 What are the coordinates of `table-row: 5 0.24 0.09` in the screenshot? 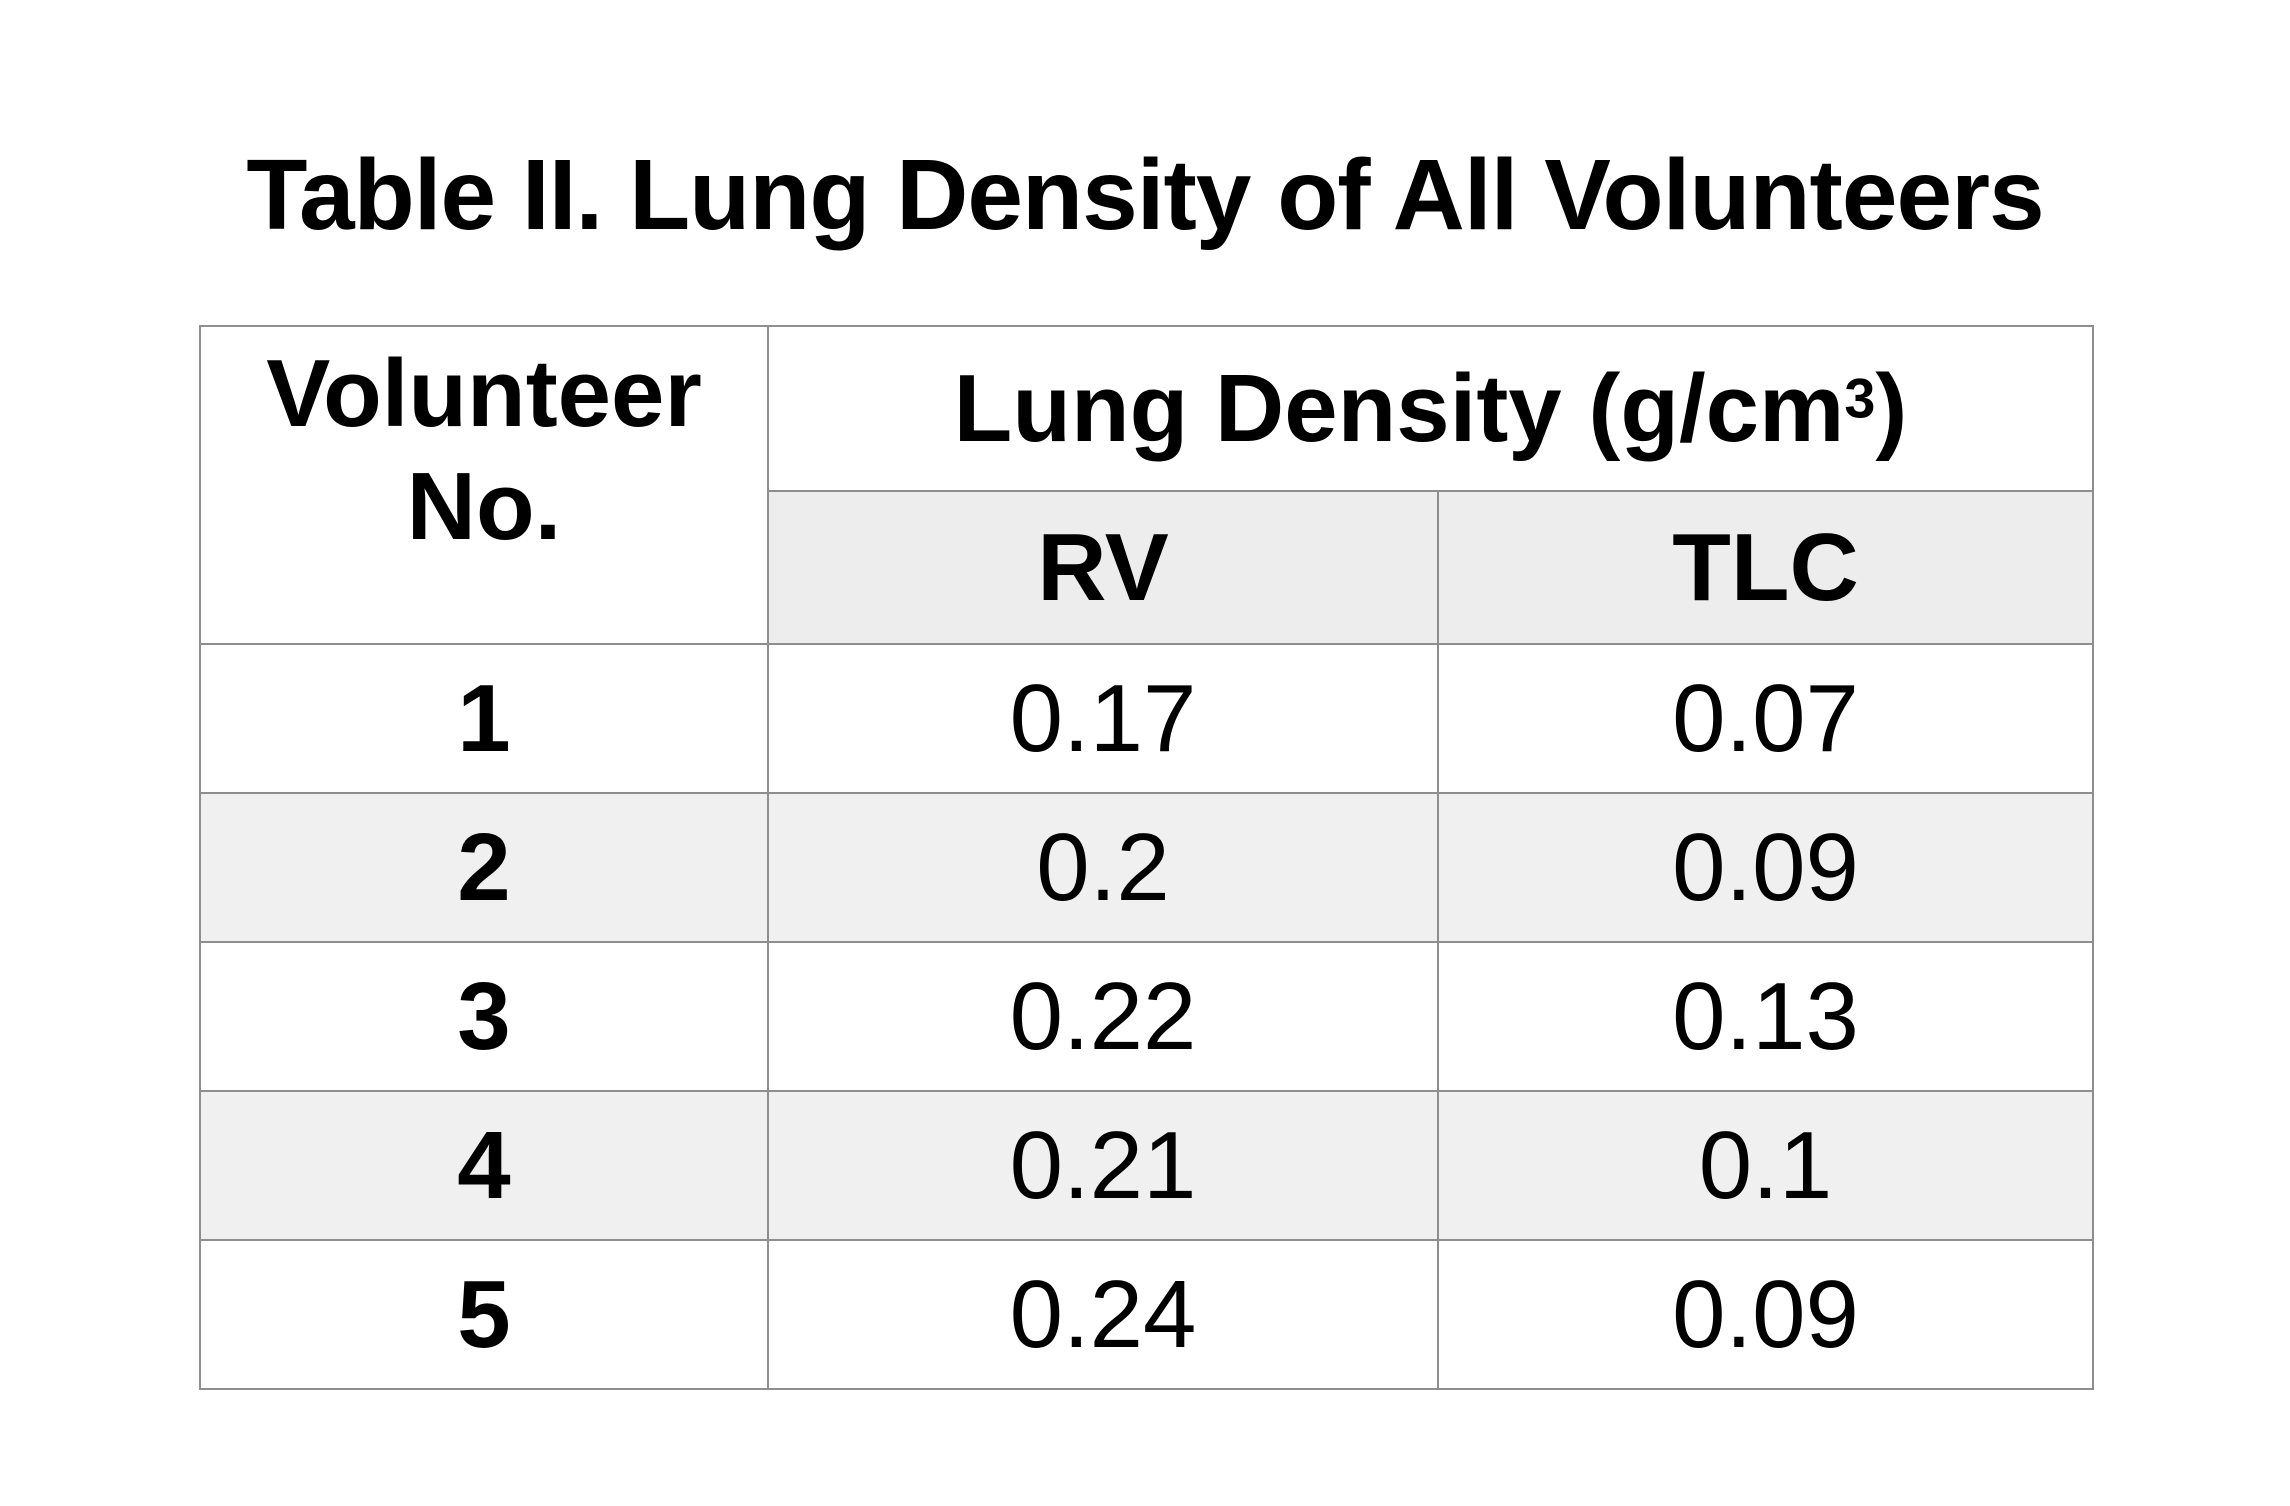 It's located at (1146, 1314).